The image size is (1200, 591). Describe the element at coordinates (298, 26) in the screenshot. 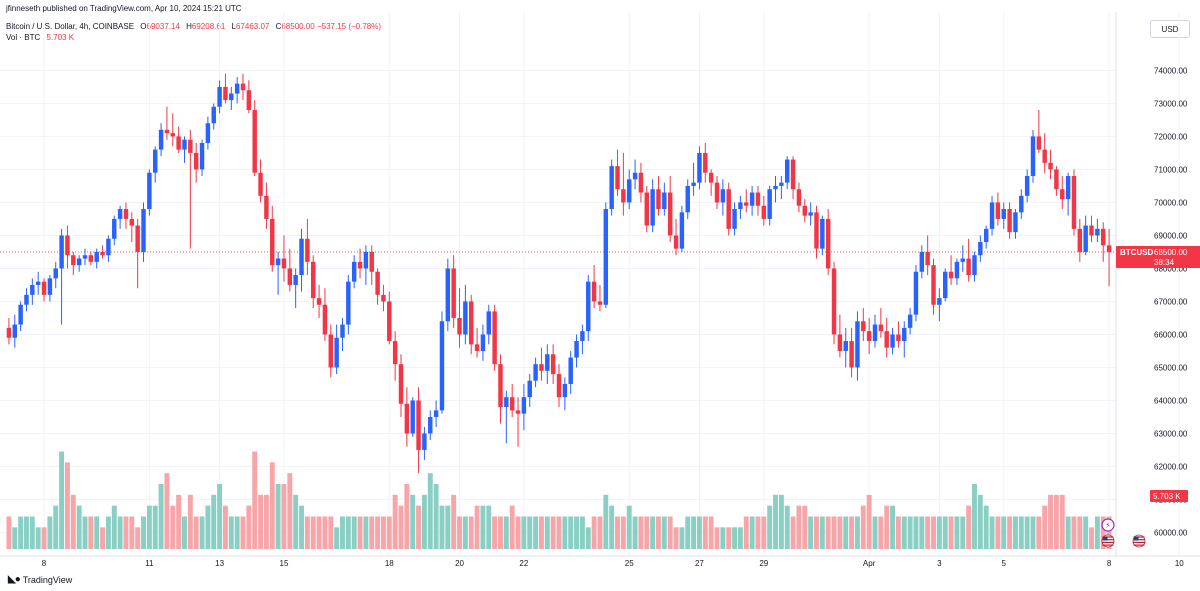

I see `ohlc-close-value: 68500.00` at that location.